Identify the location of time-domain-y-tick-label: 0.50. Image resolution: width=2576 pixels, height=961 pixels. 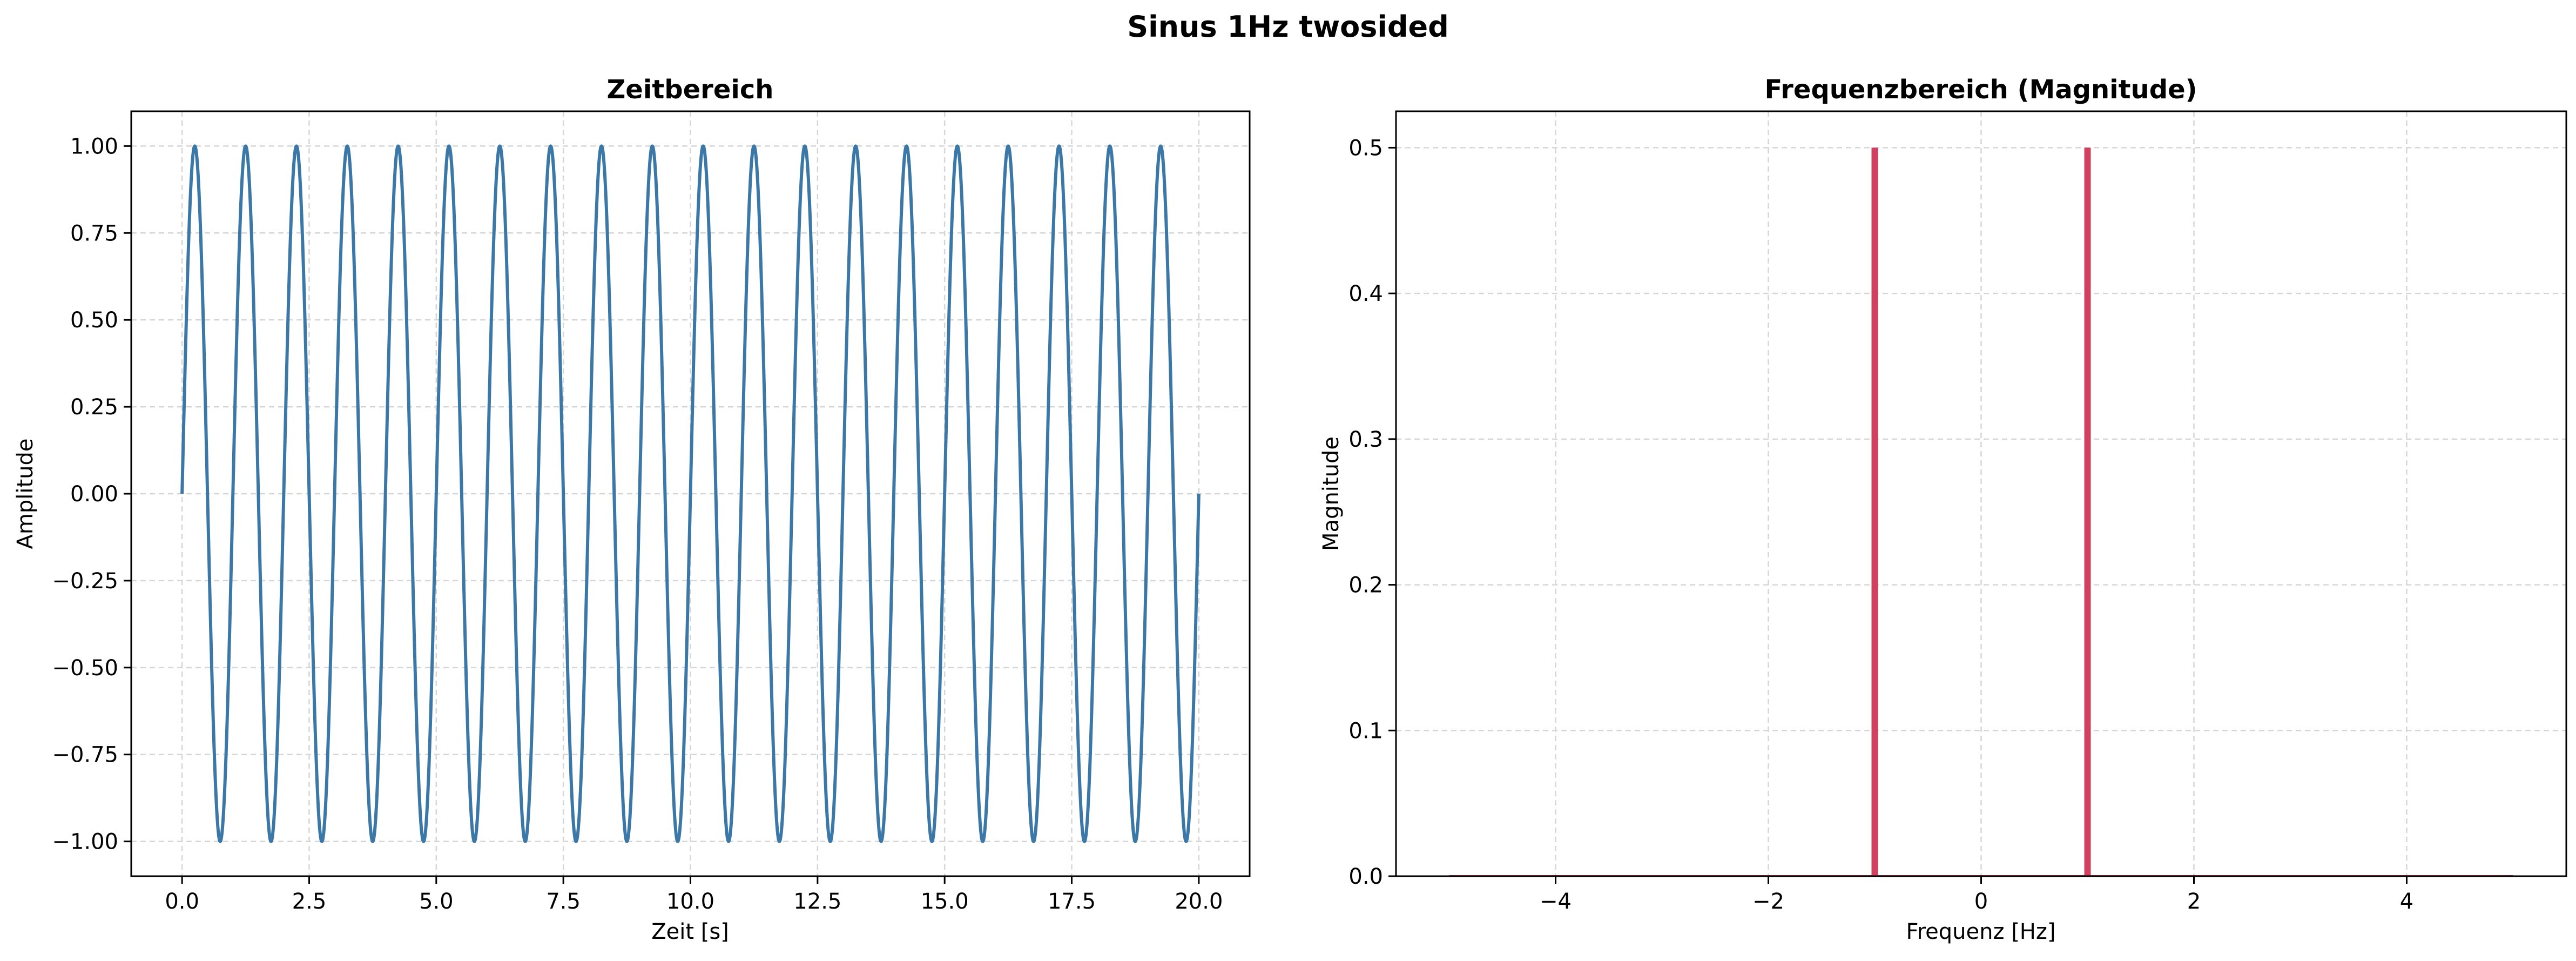
(94, 320).